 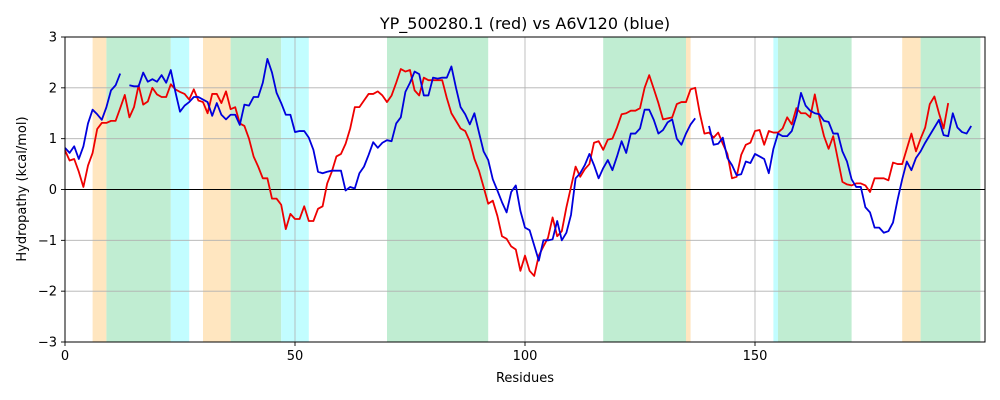 I want to click on y-tick-label-1: −2, so click(x=47, y=292).